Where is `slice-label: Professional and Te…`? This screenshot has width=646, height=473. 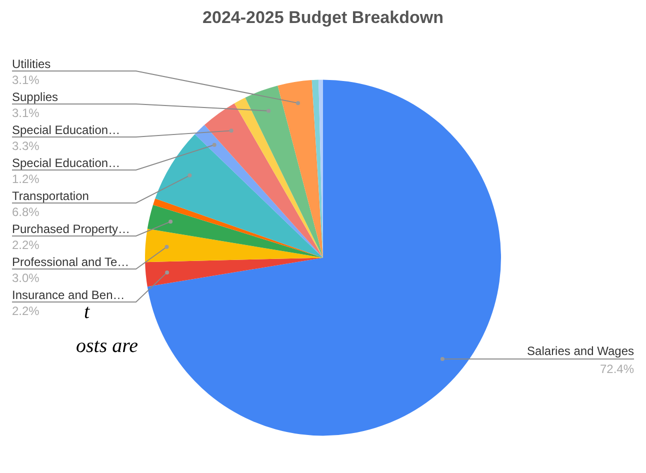
slice-label: Professional and Te… is located at coordinates (71, 262).